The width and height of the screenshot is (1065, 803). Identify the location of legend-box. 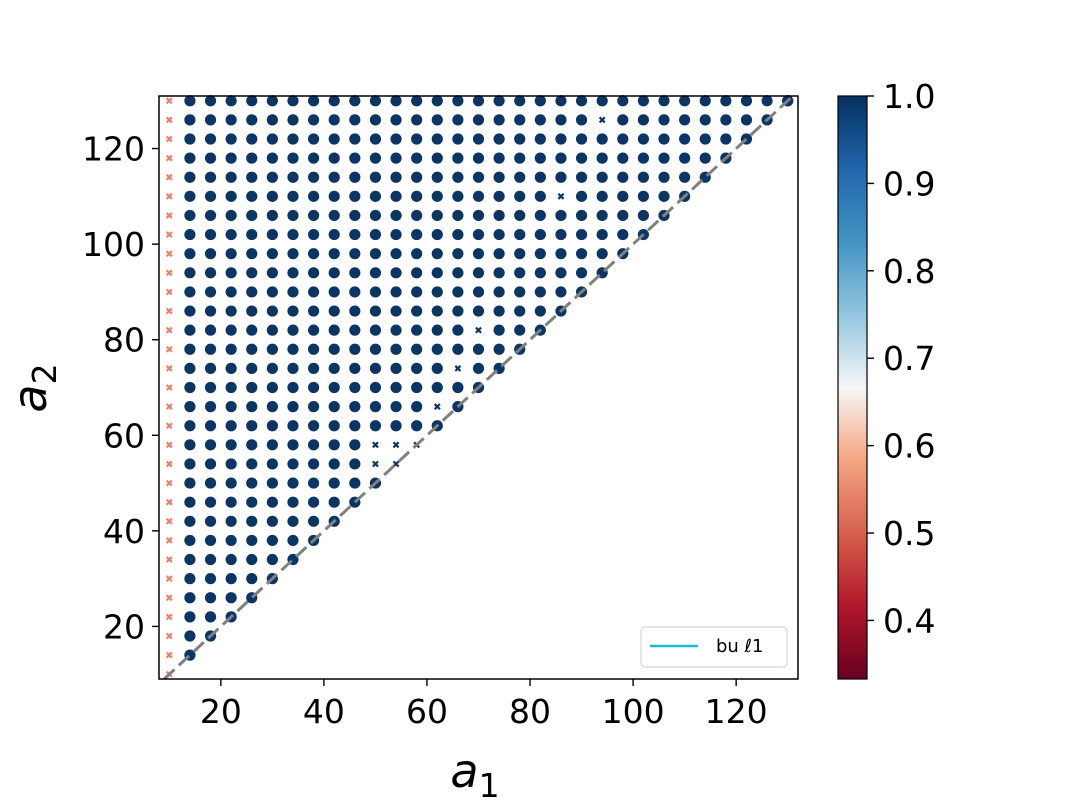
(714, 647).